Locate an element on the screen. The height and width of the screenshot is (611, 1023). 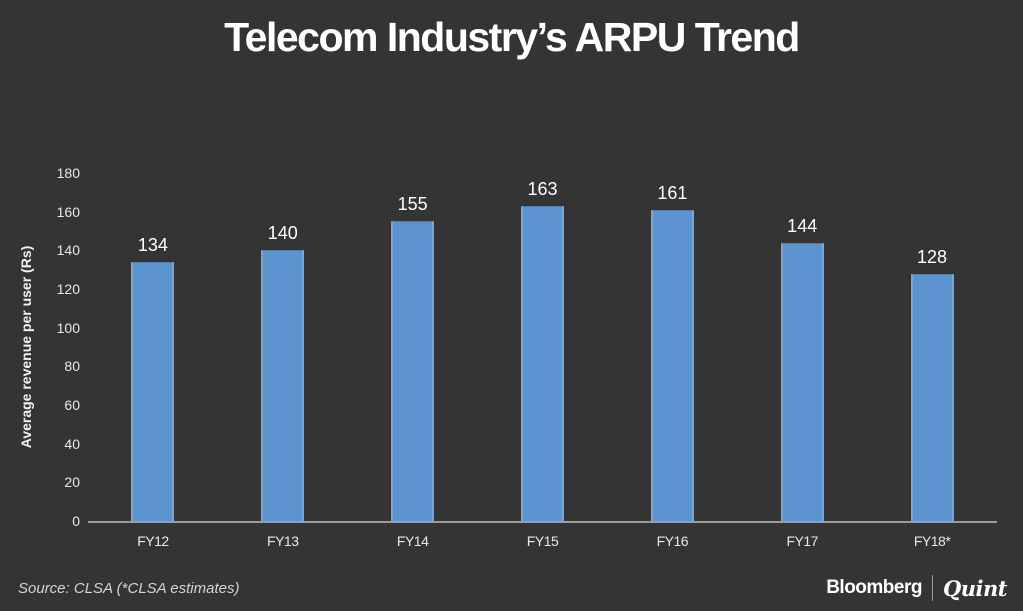
y-tick-label: 180 is located at coordinates (68, 173).